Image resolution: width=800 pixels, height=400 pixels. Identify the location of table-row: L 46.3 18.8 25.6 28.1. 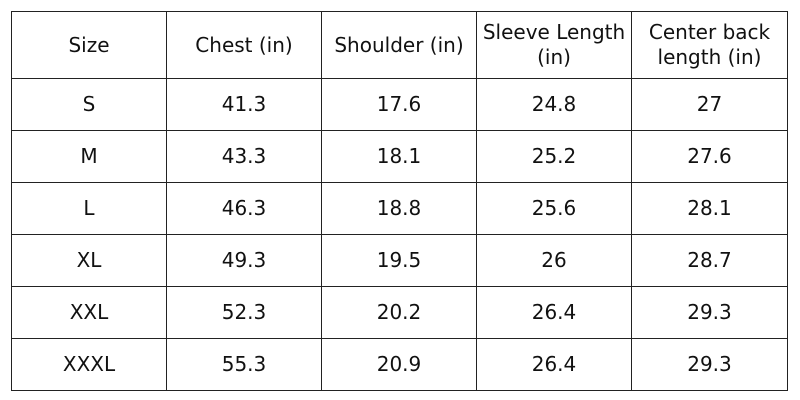
(399, 208).